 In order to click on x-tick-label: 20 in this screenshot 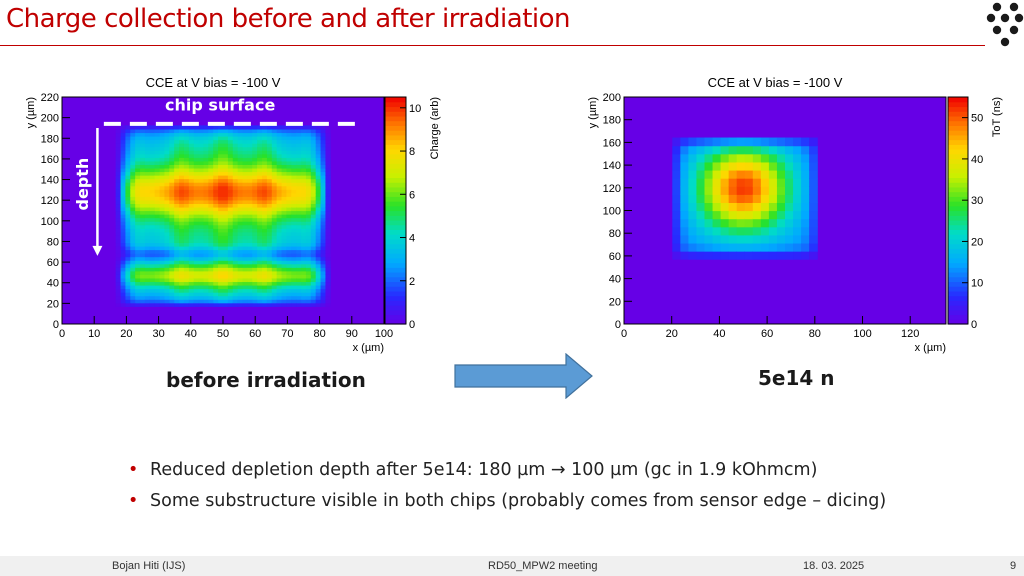, I will do `click(672, 334)`.